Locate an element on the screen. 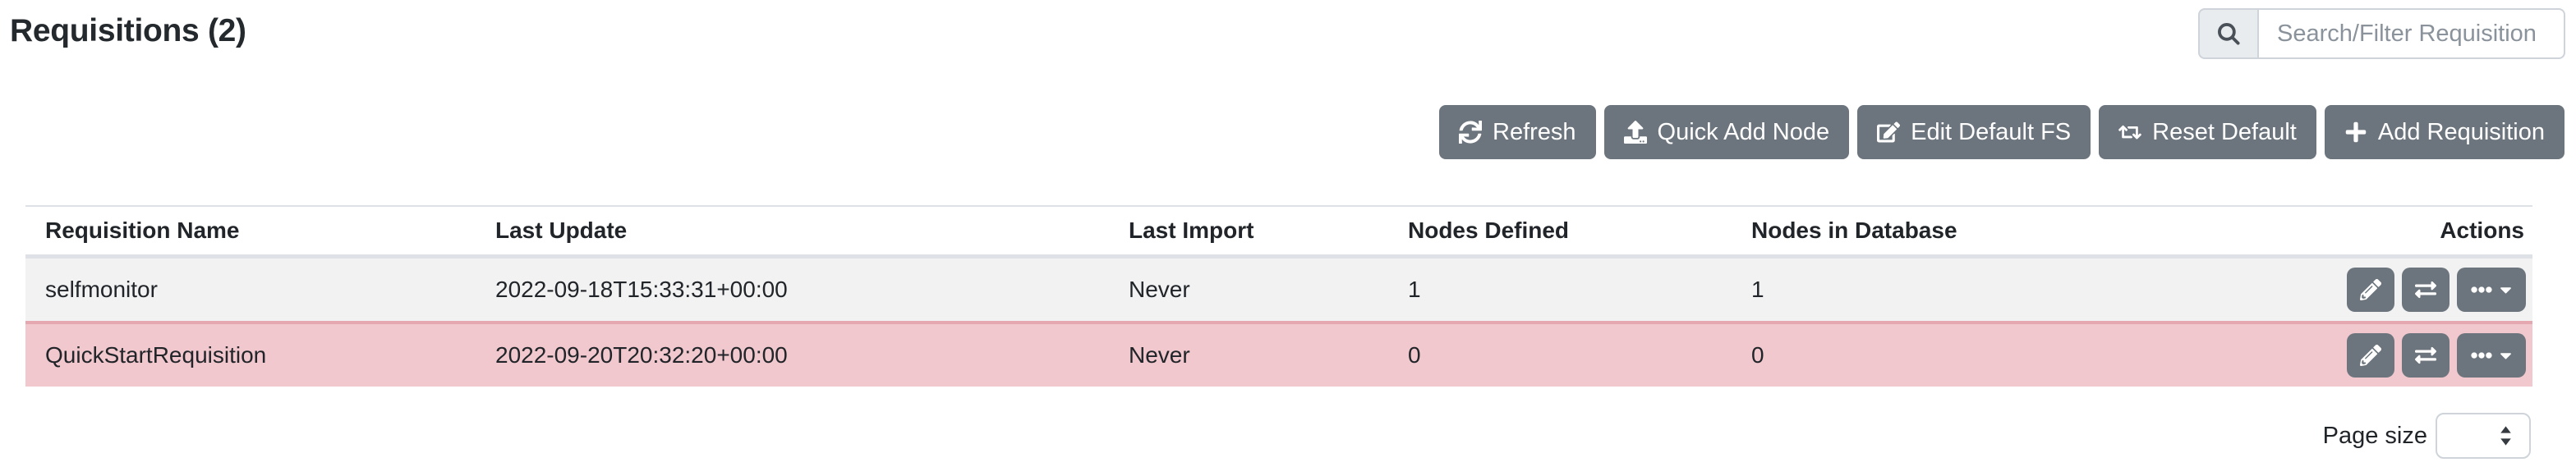 The width and height of the screenshot is (2576, 476). page-title: Requisitions (2) is located at coordinates (128, 30).